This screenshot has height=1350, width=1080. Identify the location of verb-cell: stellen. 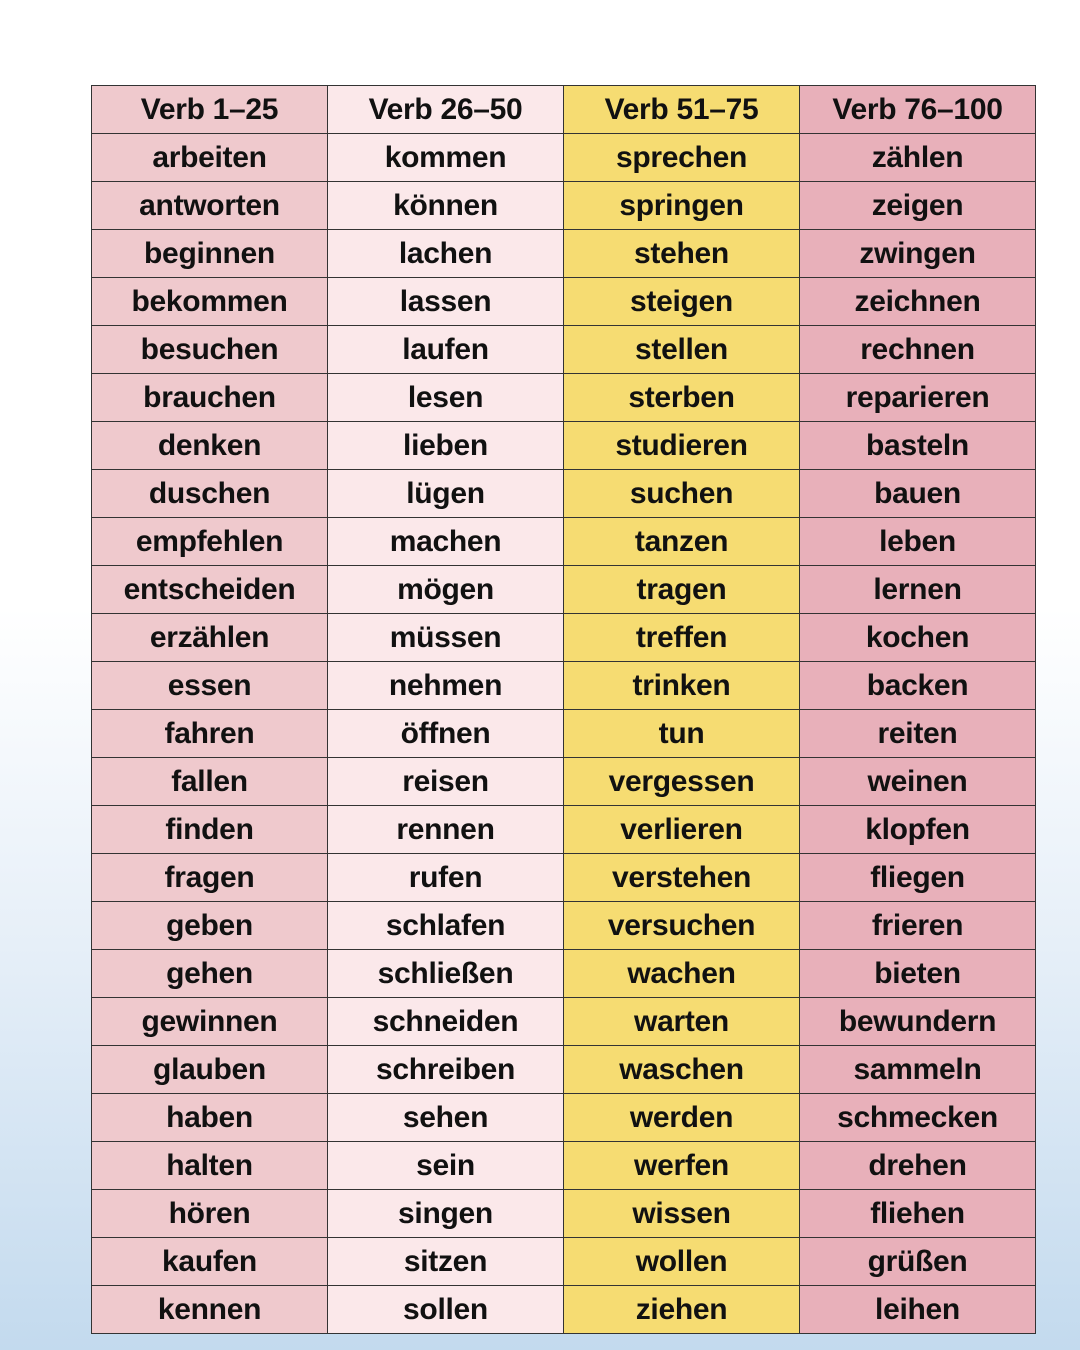
(681, 349).